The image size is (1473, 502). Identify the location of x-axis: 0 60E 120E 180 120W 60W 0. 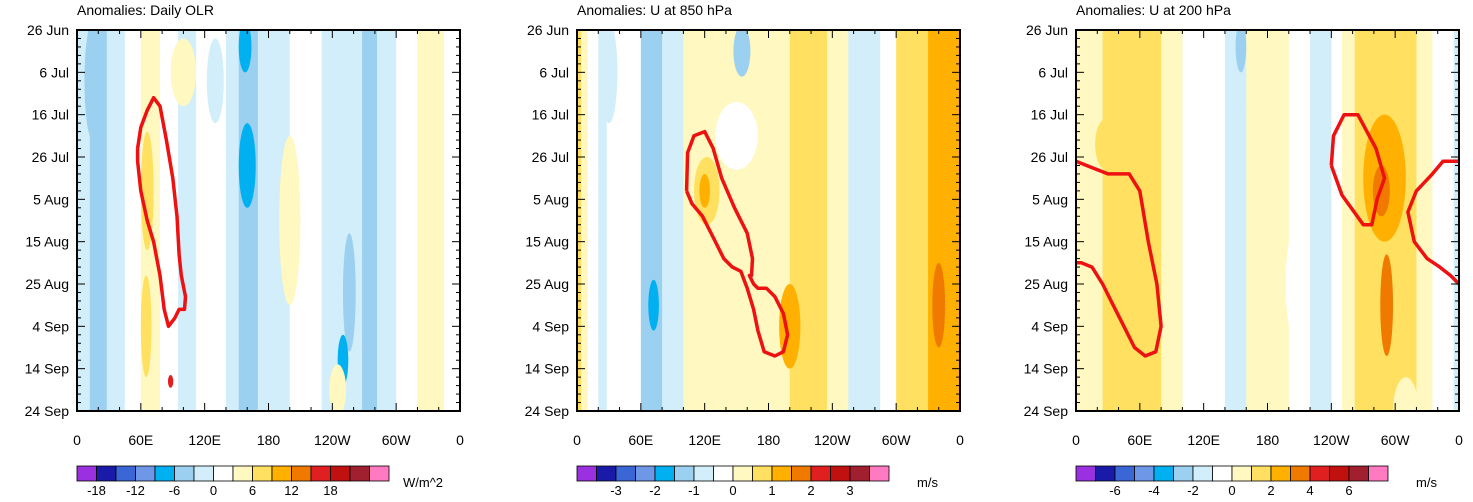
(1267, 440).